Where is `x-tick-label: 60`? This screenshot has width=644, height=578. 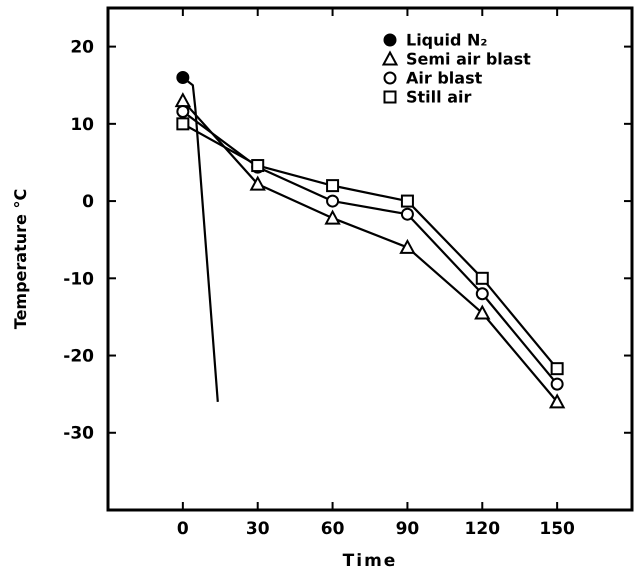 x-tick-label: 60 is located at coordinates (332, 529).